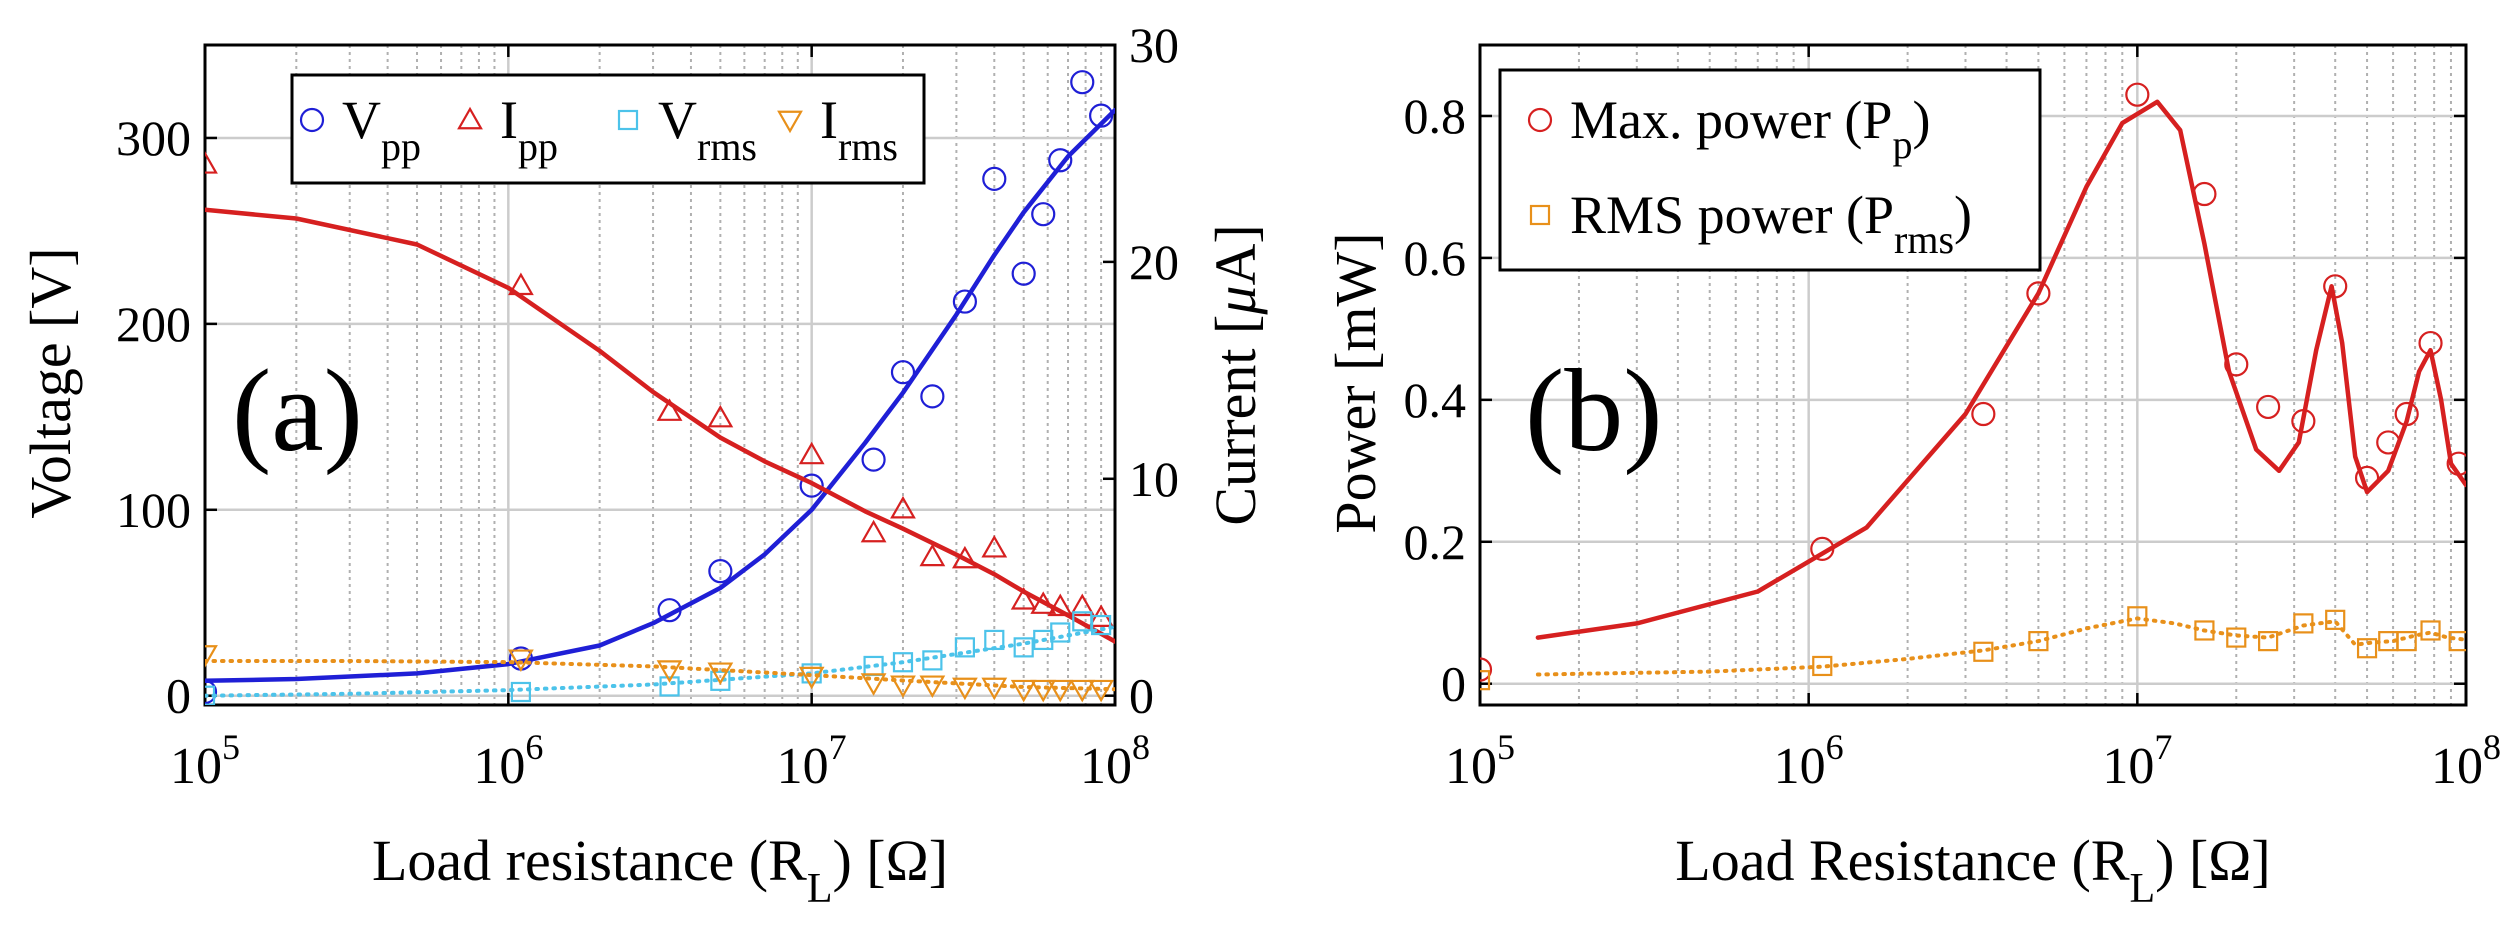 This screenshot has width=2506, height=941. Describe the element at coordinates (1355, 382) in the screenshot. I see `y-axis-label-left: Power [mW]` at that location.